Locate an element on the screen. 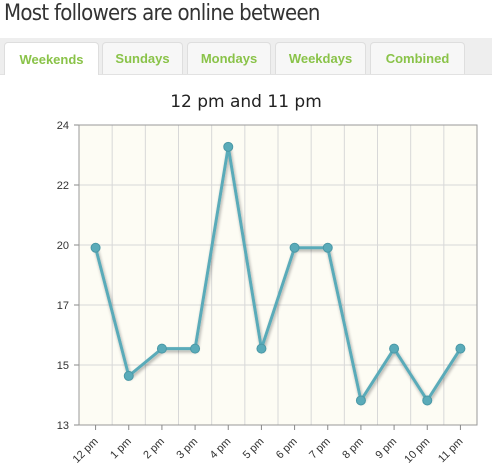 The image size is (492, 466). x-tick-label: 11 pm is located at coordinates (451, 451).